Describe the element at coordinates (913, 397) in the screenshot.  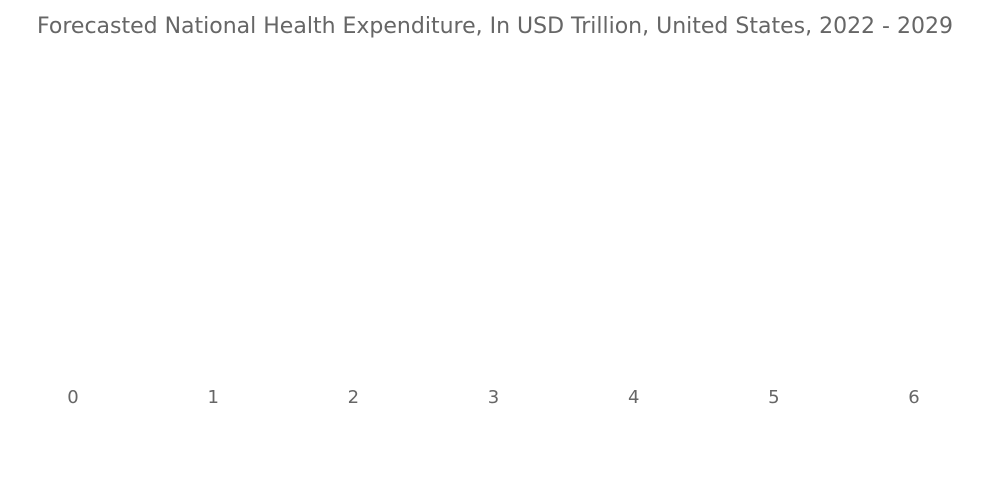
I see `x-tick-label: 6` at that location.